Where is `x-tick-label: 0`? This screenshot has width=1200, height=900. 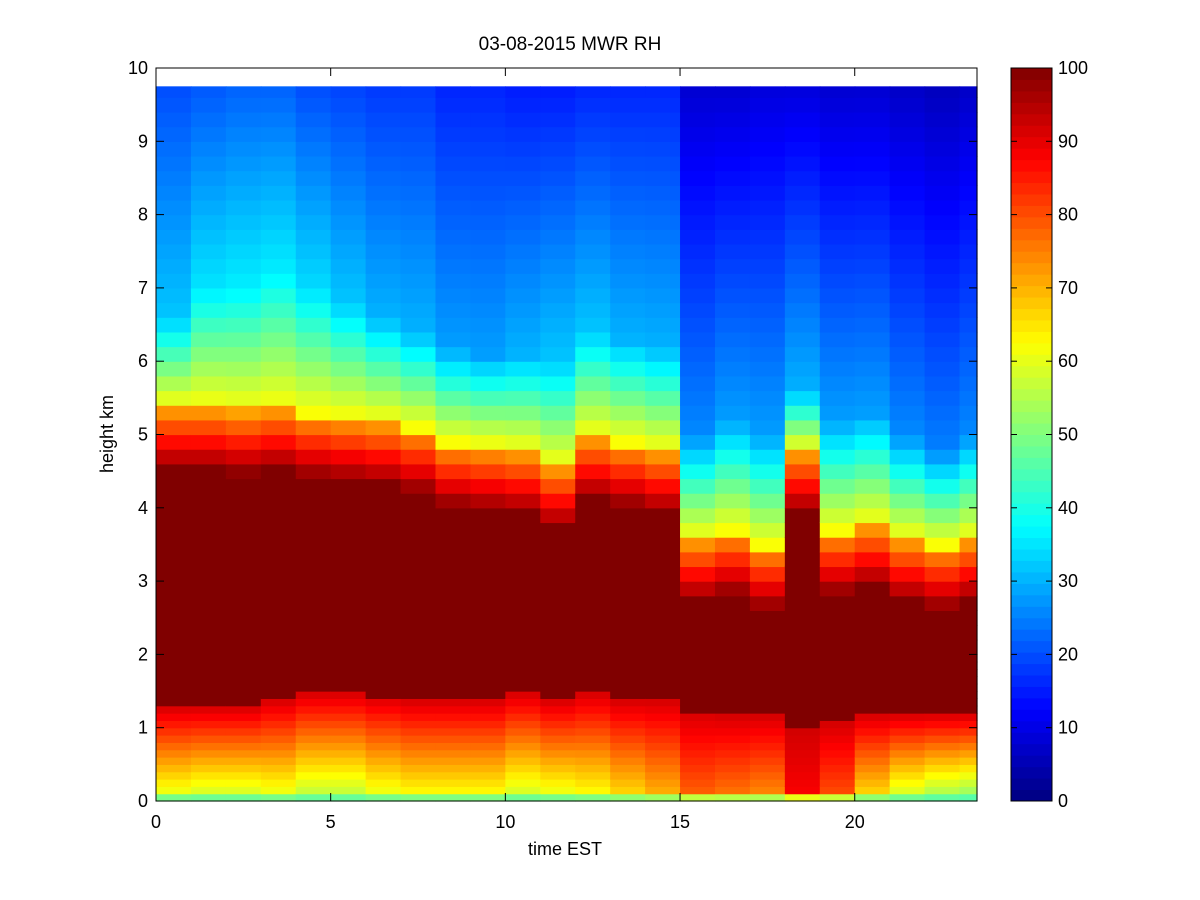
x-tick-label: 0 is located at coordinates (156, 822).